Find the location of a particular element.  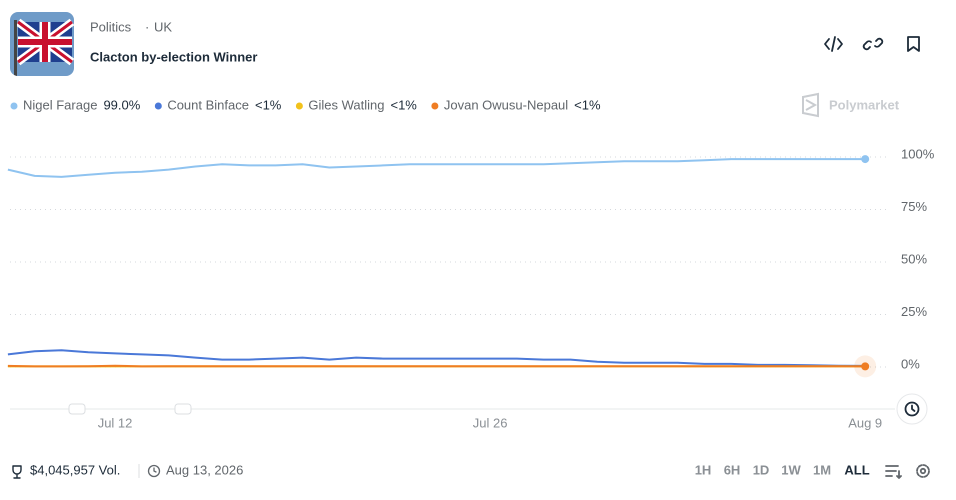

brand-logo is located at coordinates (810, 105).